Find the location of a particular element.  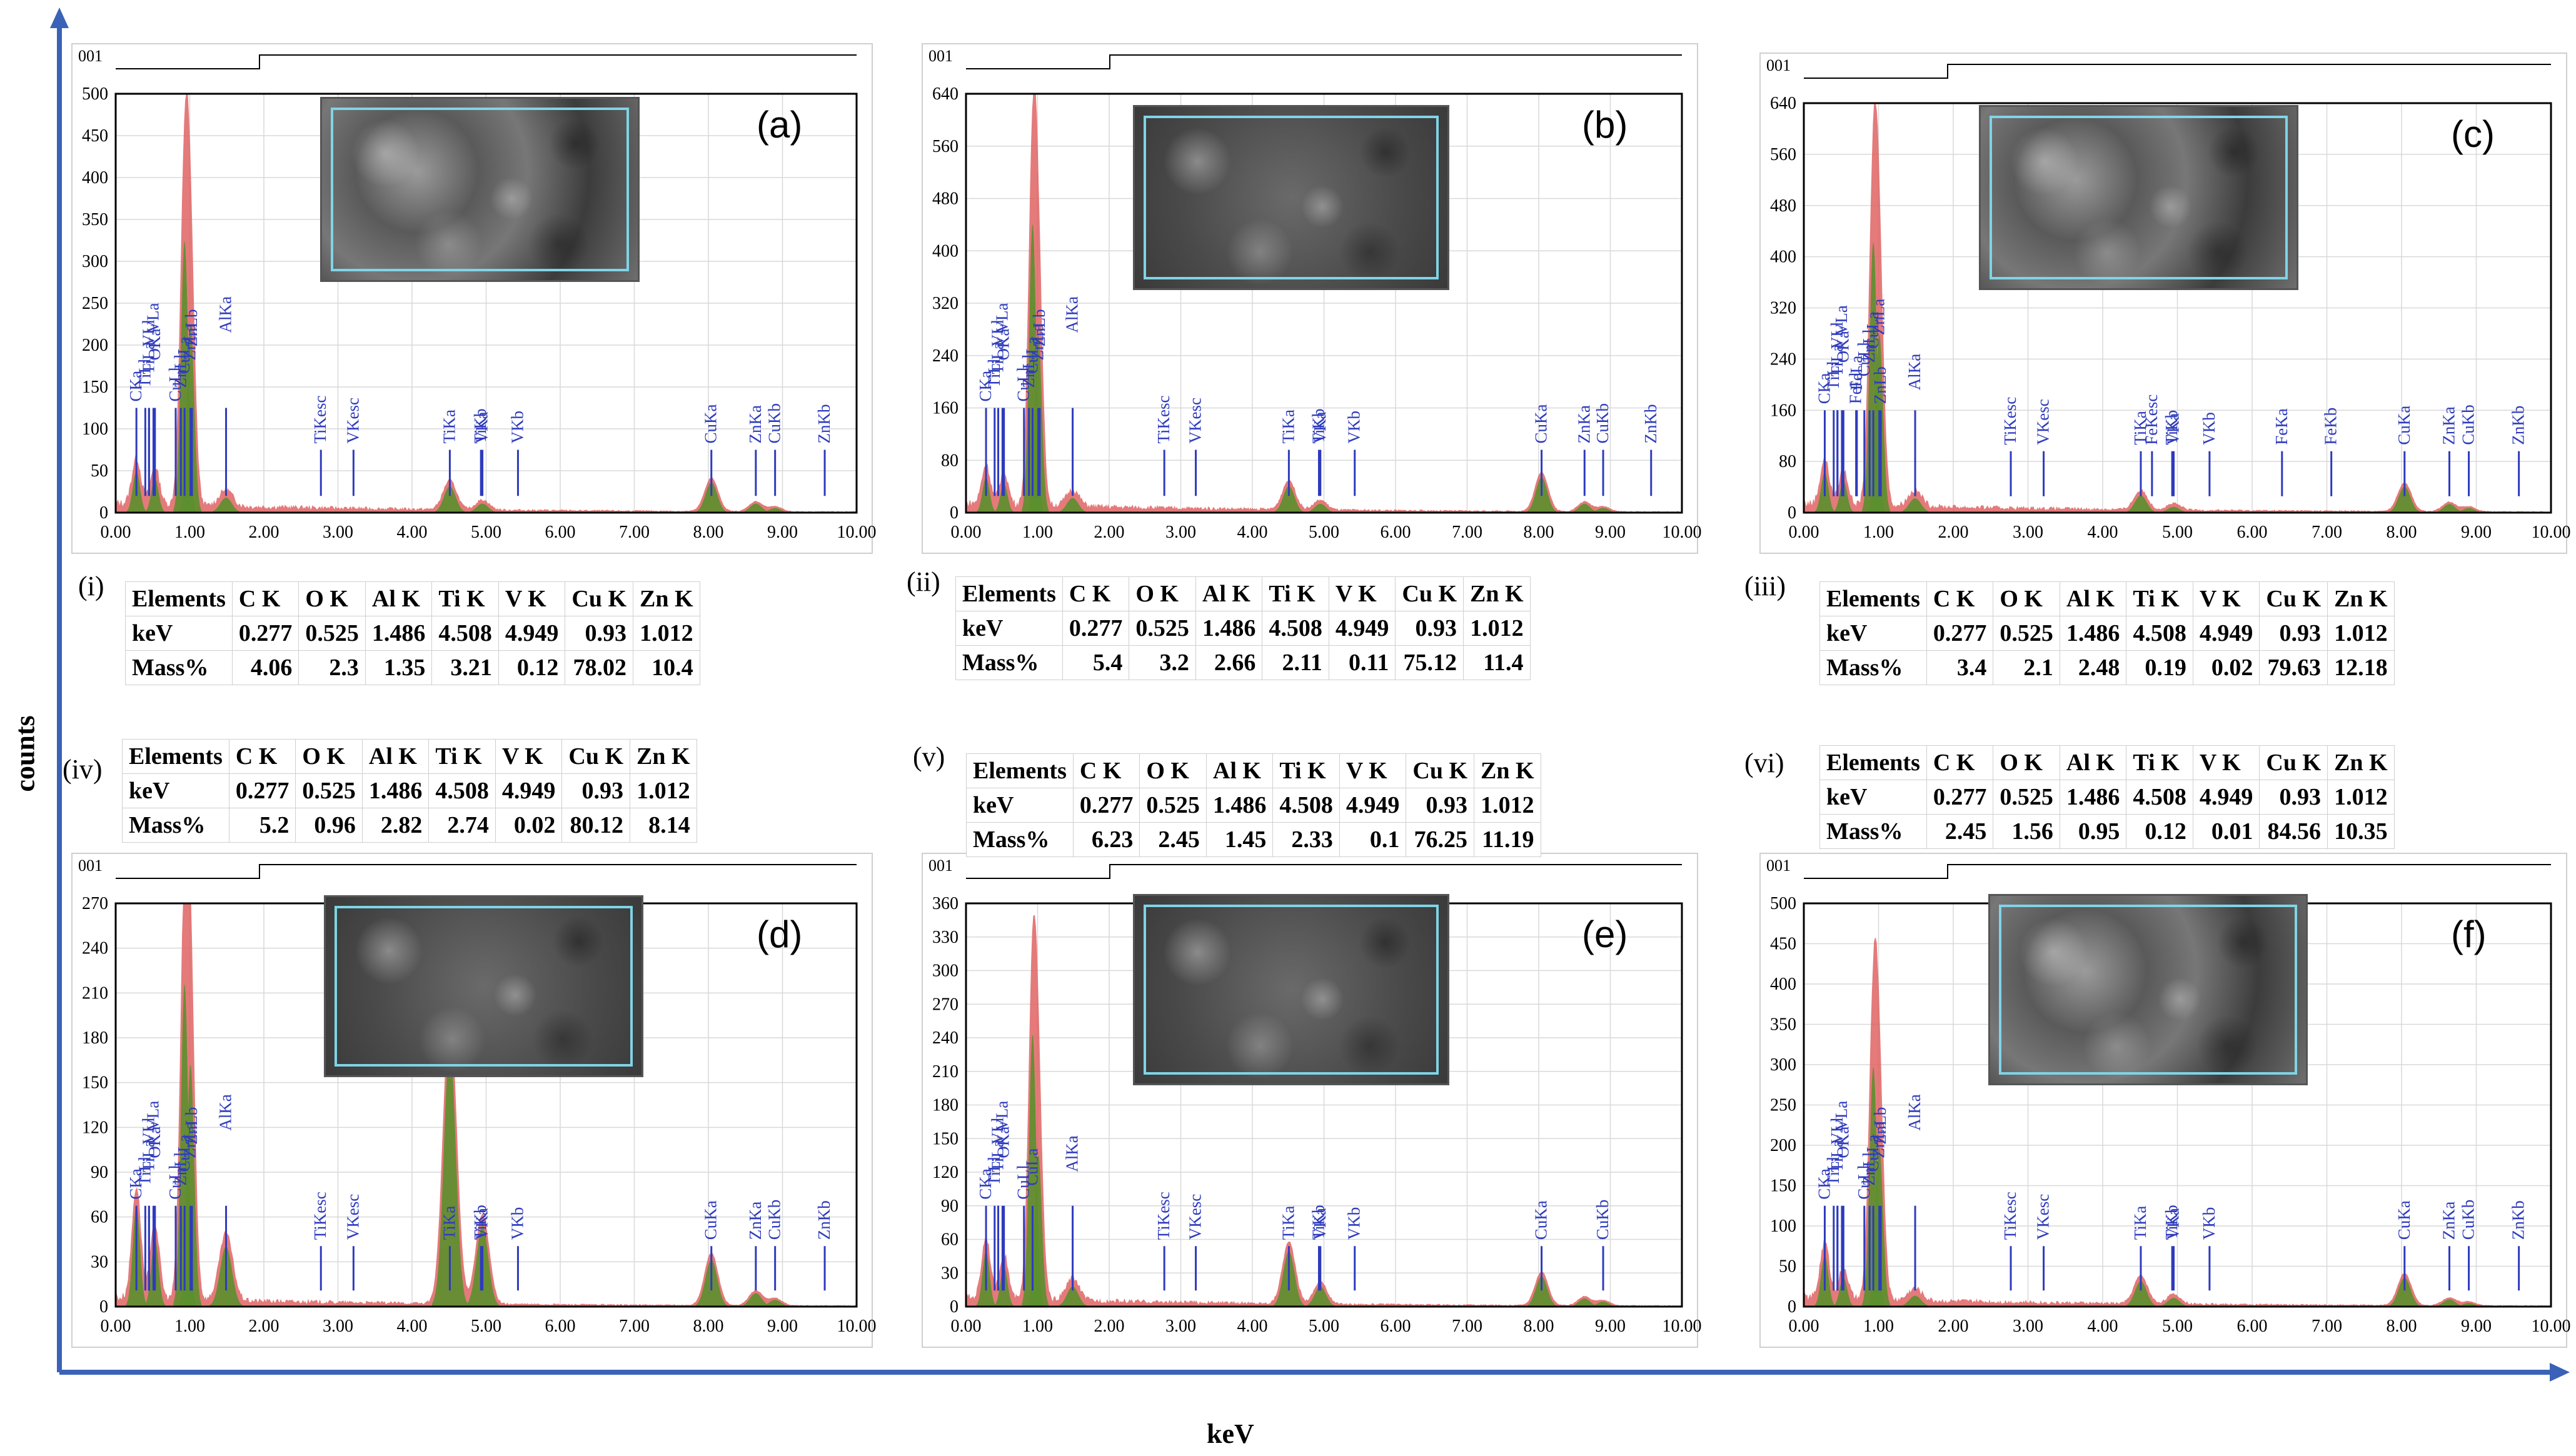

peak-label: ZnKa is located at coordinates (755, 424).